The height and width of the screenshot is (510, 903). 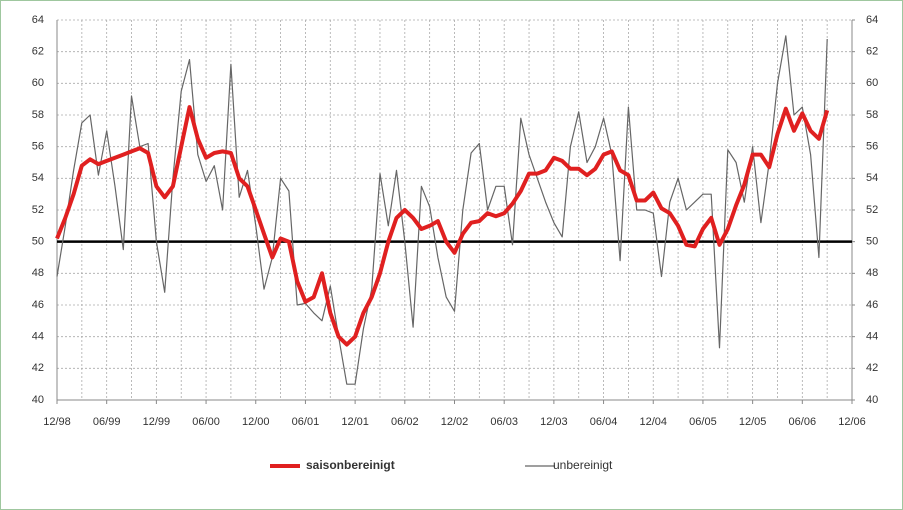 What do you see at coordinates (455, 422) in the screenshot?
I see `x-tick-label: 12/02` at bounding box center [455, 422].